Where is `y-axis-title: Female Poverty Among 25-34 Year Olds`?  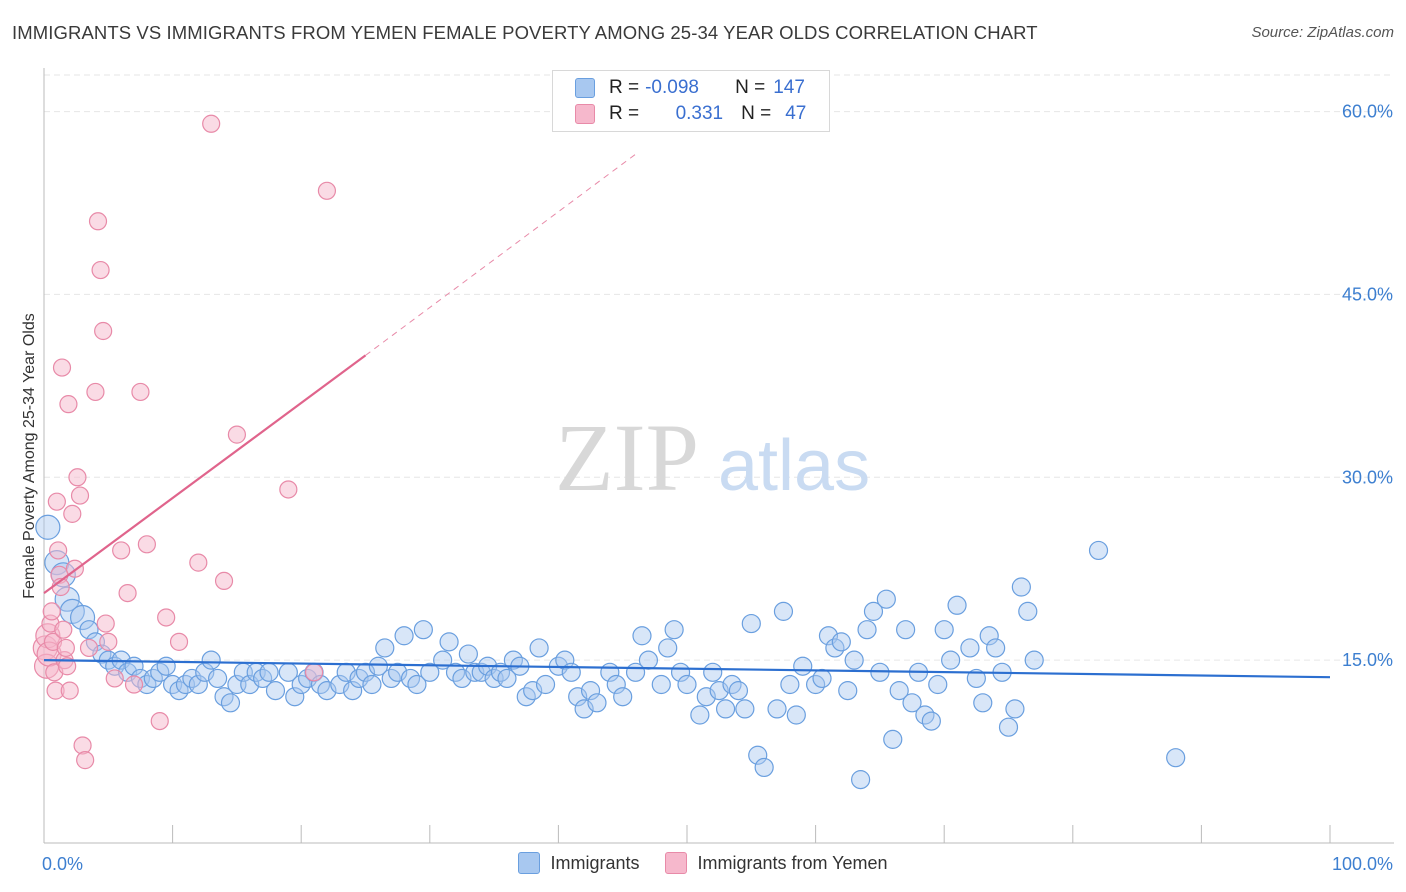
y-axis-title: Female Poverty Among 25-34 Year Olds is located at coordinates (29, 456).